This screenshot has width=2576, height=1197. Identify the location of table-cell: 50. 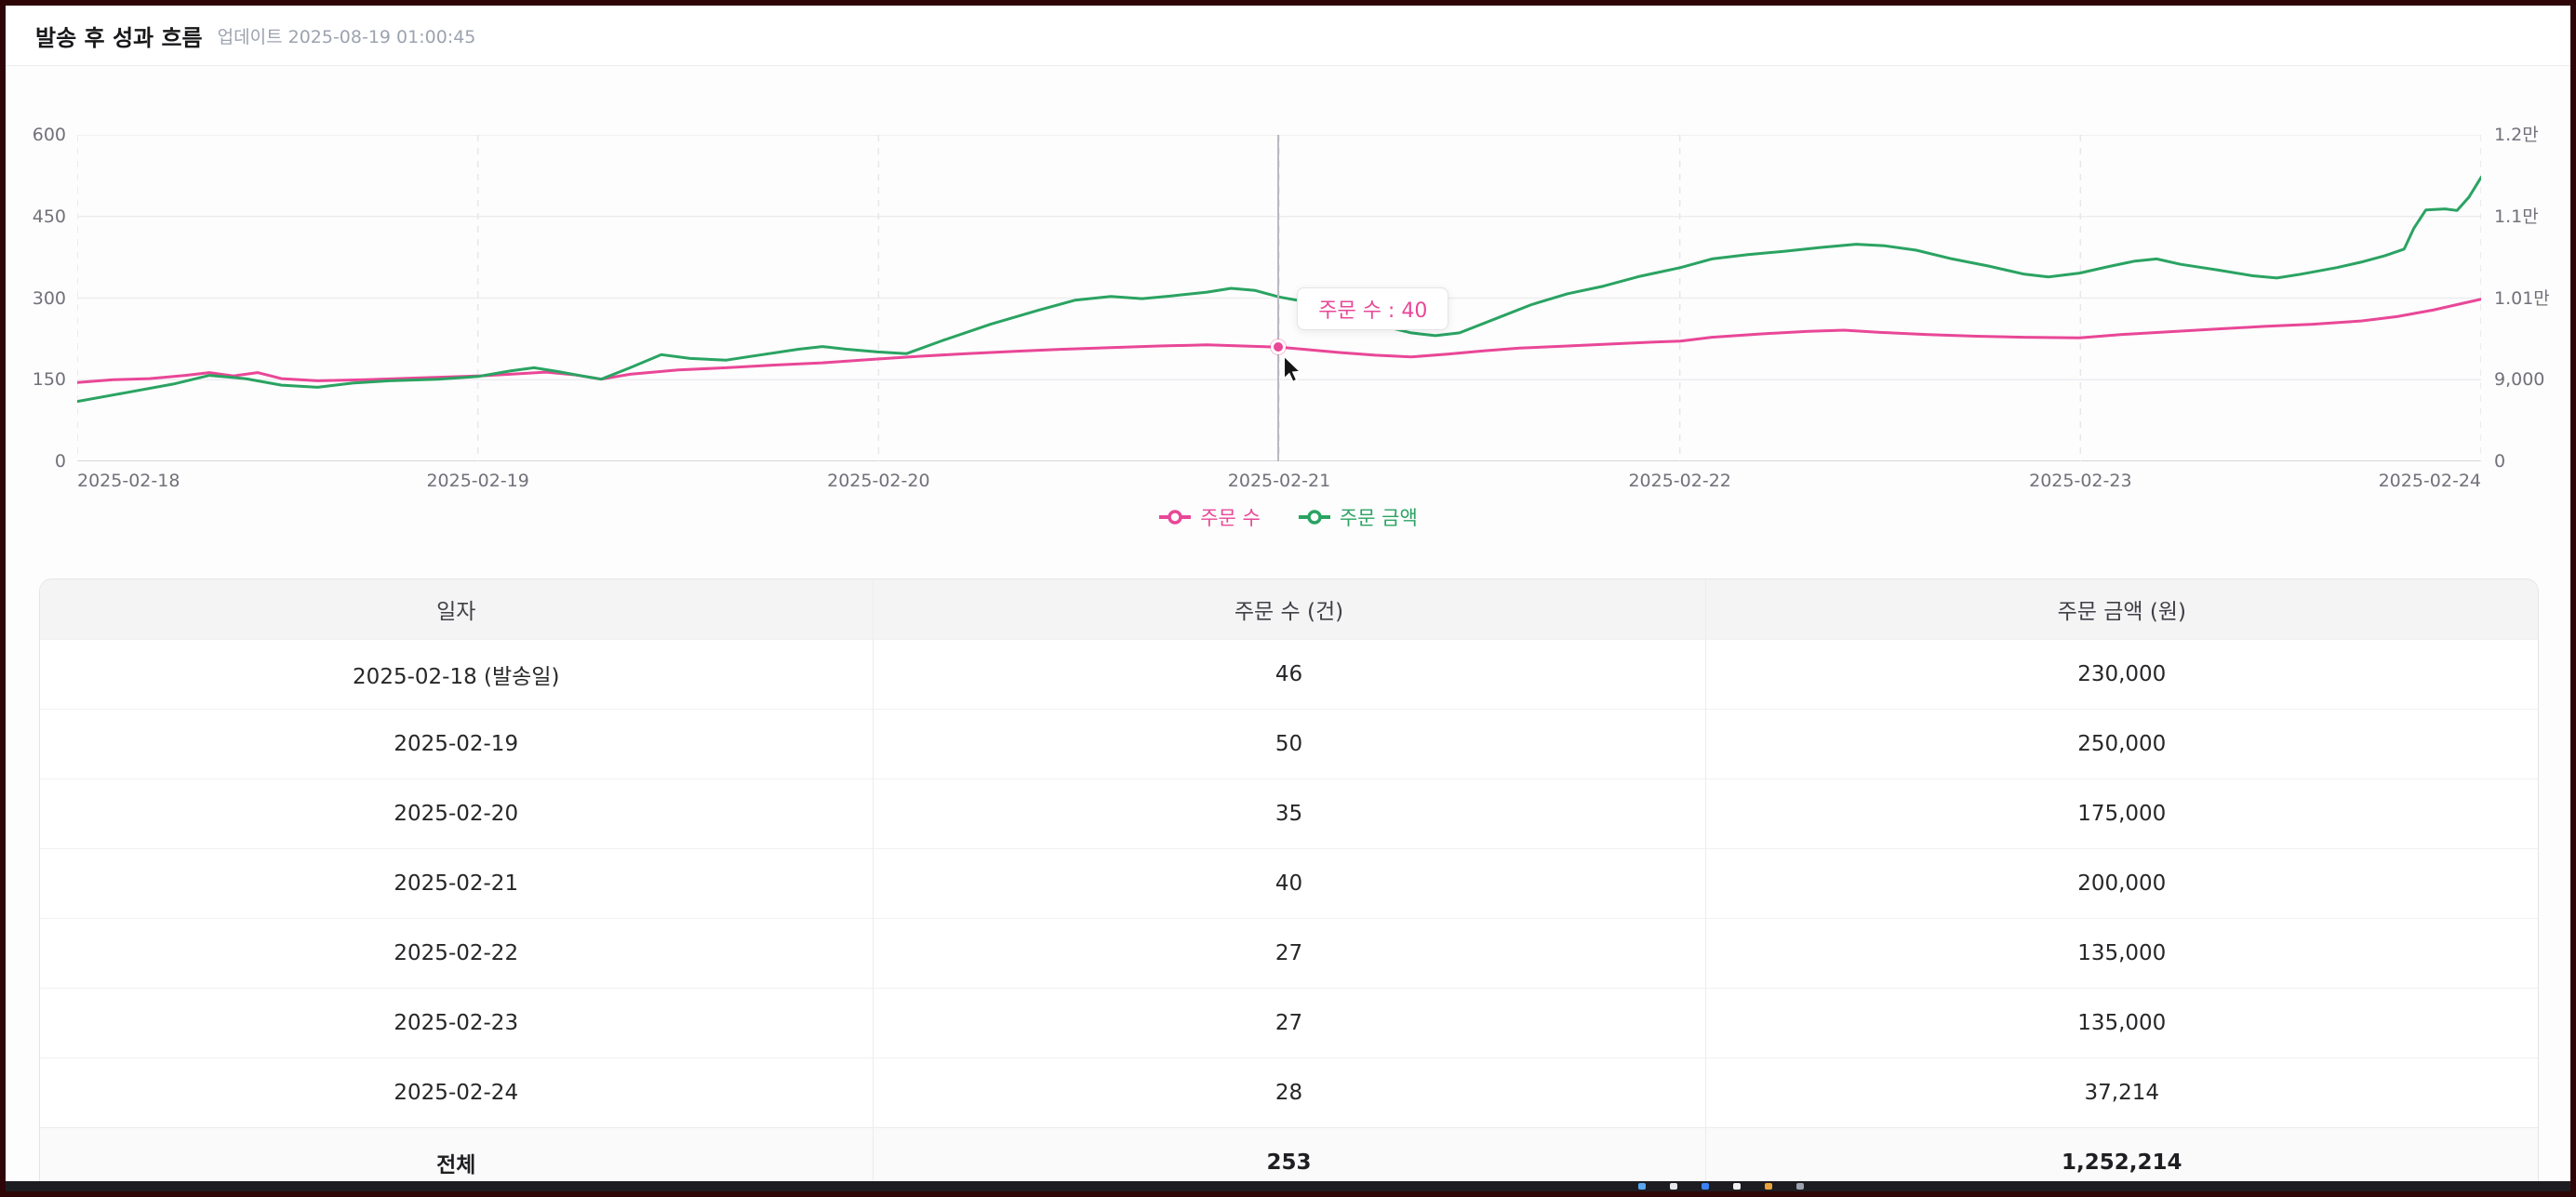
(1288, 744).